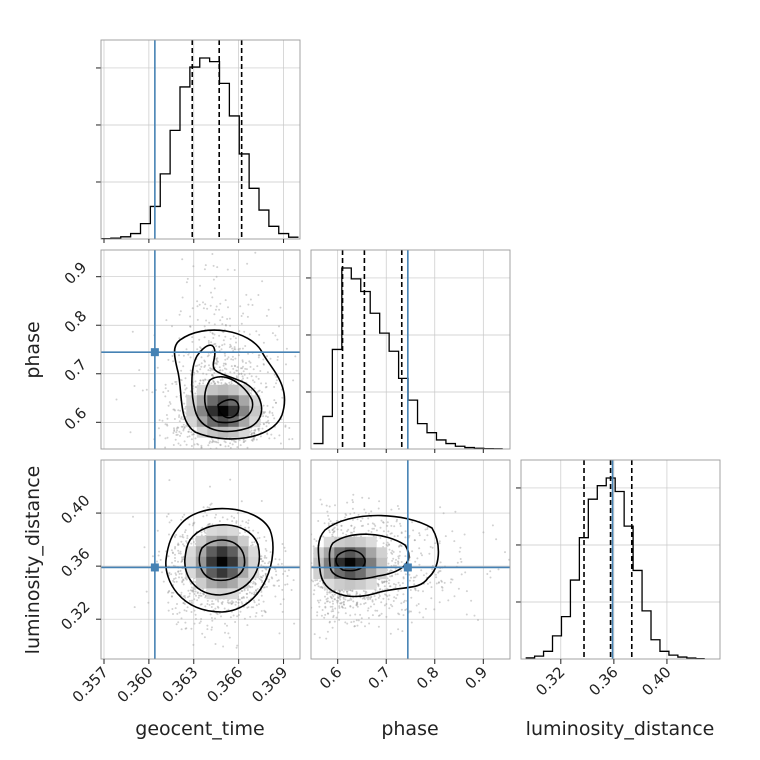  Describe the element at coordinates (406, 559) in the screenshot. I see `density-panel-phase-vs-luminosity_distance` at that location.